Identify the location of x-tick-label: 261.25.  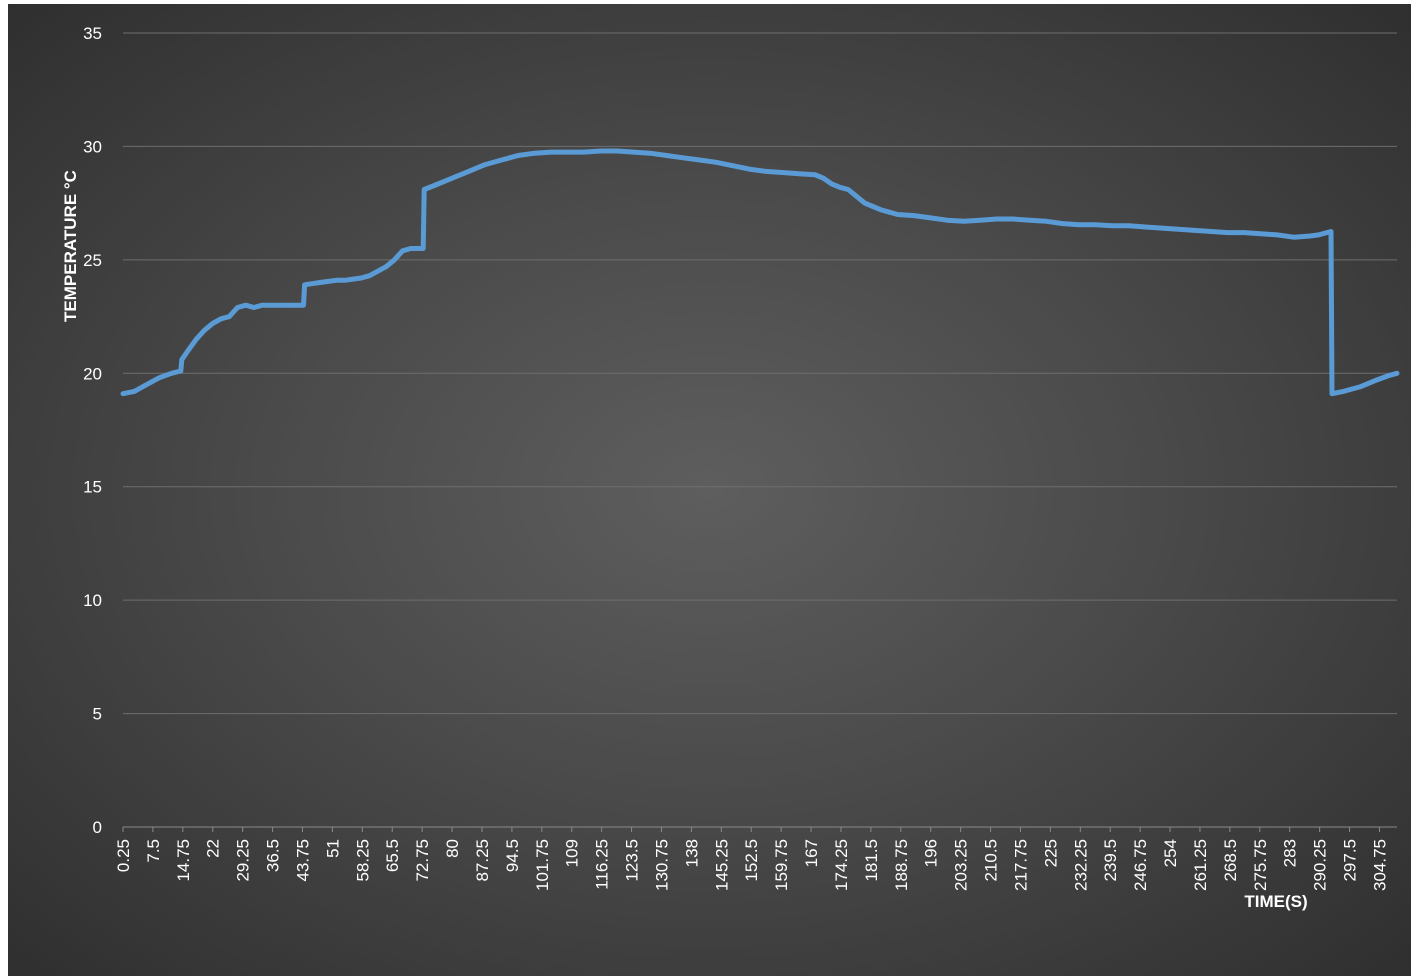
(1200, 865).